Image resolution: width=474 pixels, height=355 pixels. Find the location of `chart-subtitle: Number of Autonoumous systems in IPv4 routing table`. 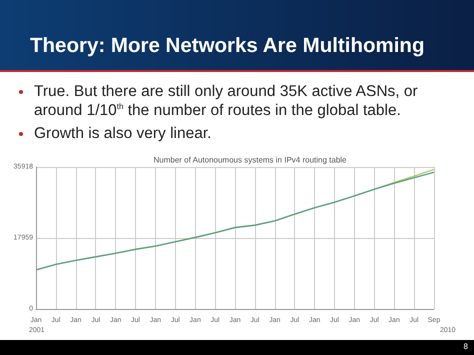

chart-subtitle: Number of Autonoumous systems in IPv4 routing table is located at coordinates (251, 160).